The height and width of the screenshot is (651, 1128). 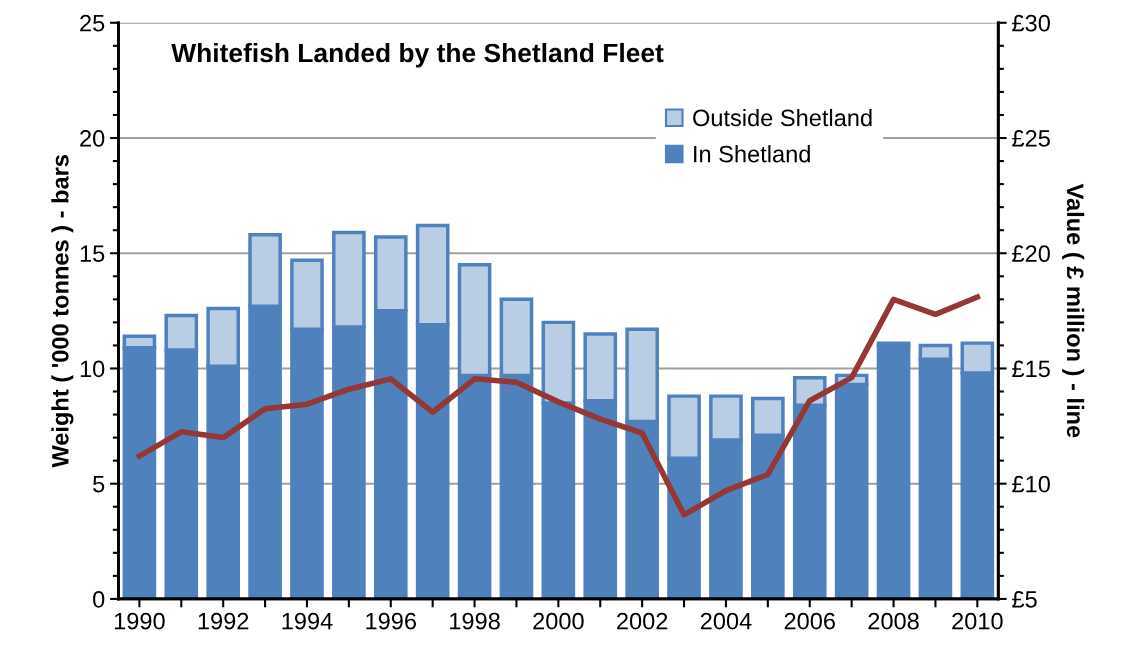 What do you see at coordinates (893, 621) in the screenshot?
I see `x-tick-label: 2008` at bounding box center [893, 621].